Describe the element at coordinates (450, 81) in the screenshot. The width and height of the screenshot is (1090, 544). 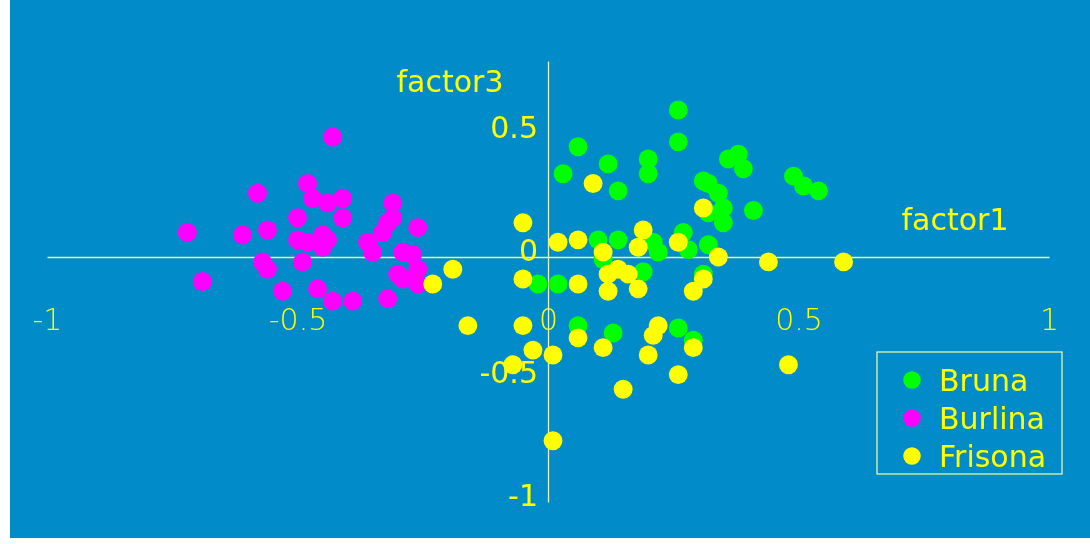
I see `y-axis-title: factor3` at that location.